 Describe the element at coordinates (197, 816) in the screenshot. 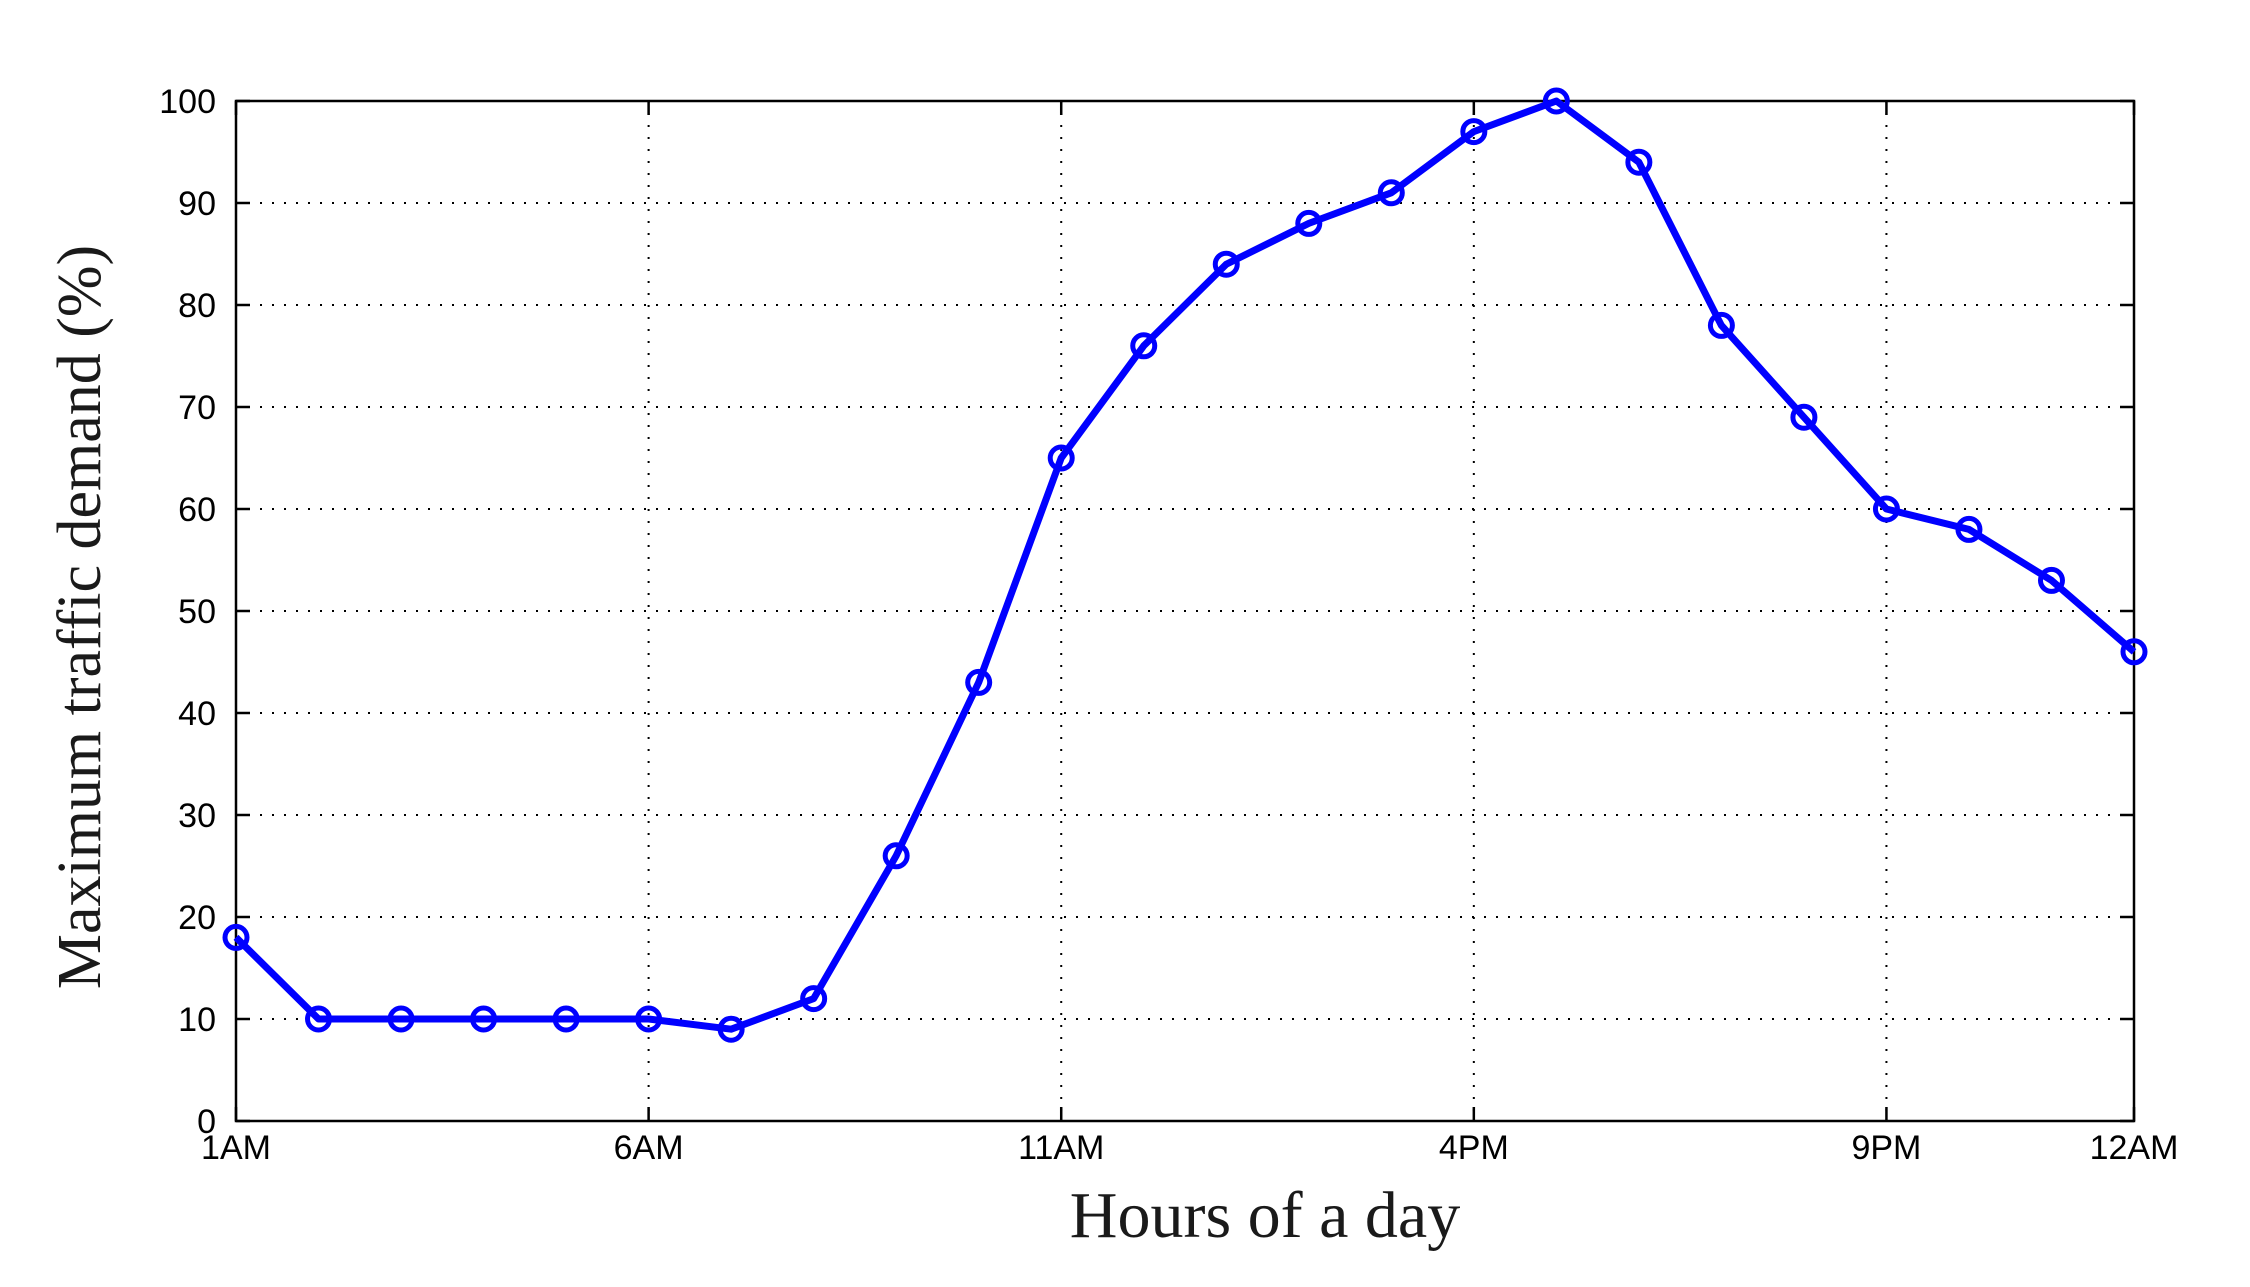

I see `y-tick-label: 30` at that location.